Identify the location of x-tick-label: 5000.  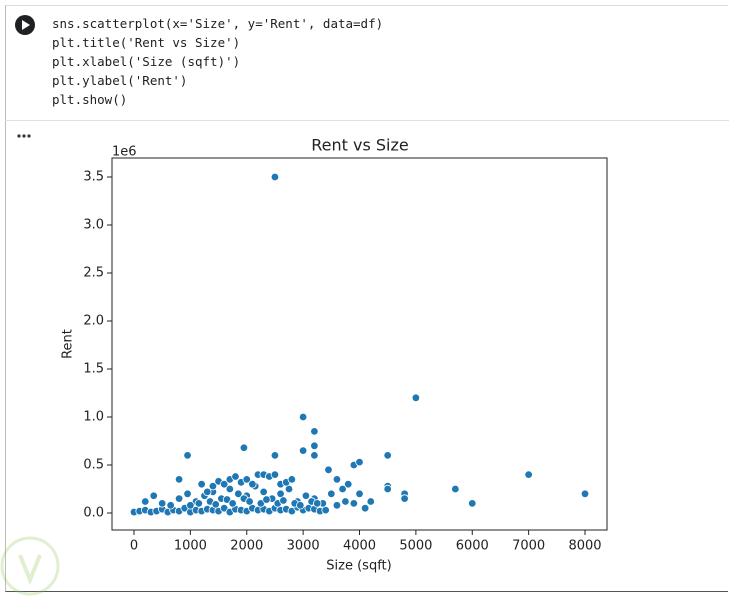
(415, 546).